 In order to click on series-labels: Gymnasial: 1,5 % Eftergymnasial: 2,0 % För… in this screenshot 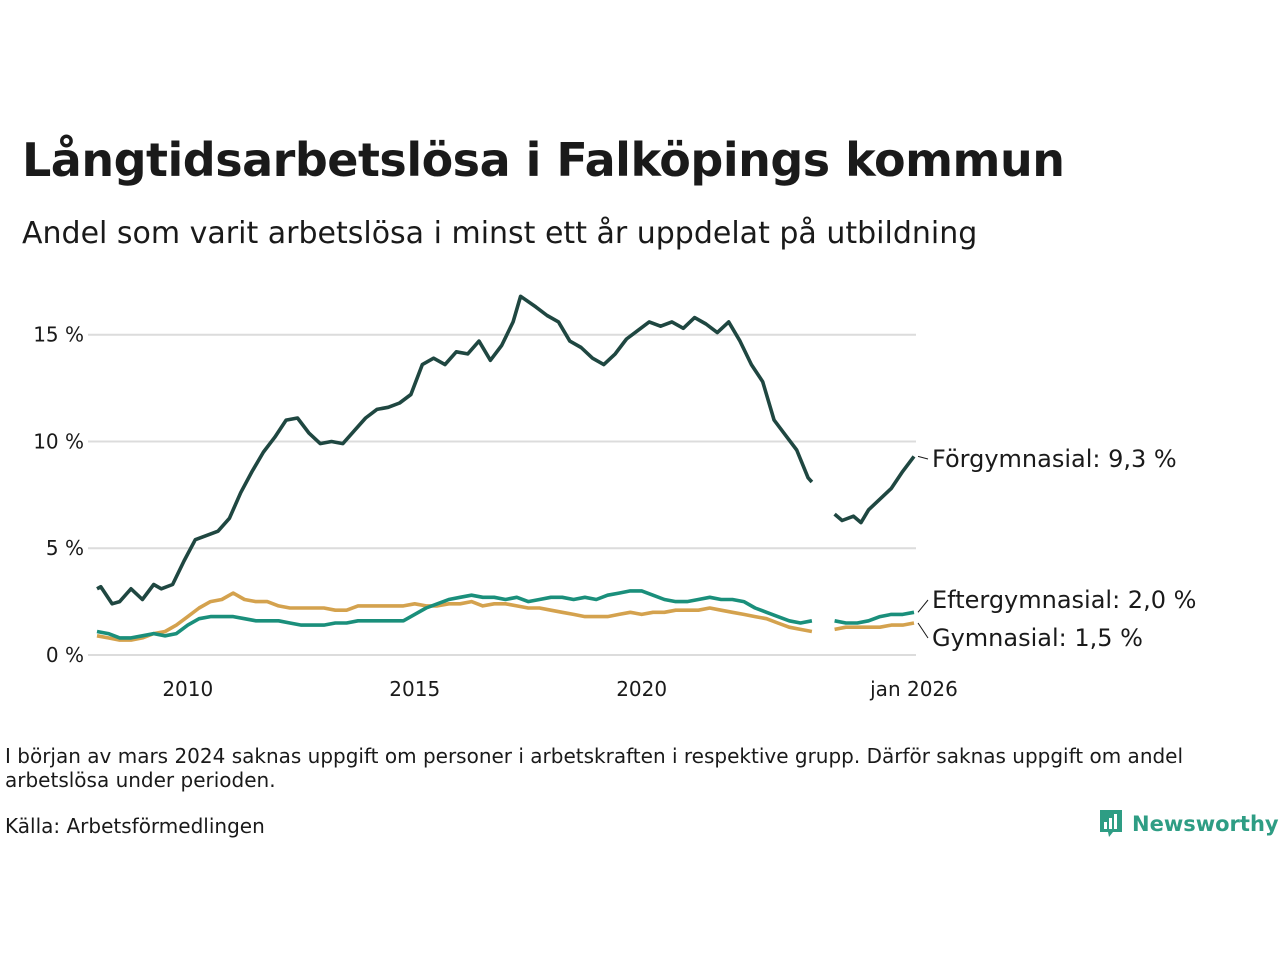, I will do `click(1056, 548)`.